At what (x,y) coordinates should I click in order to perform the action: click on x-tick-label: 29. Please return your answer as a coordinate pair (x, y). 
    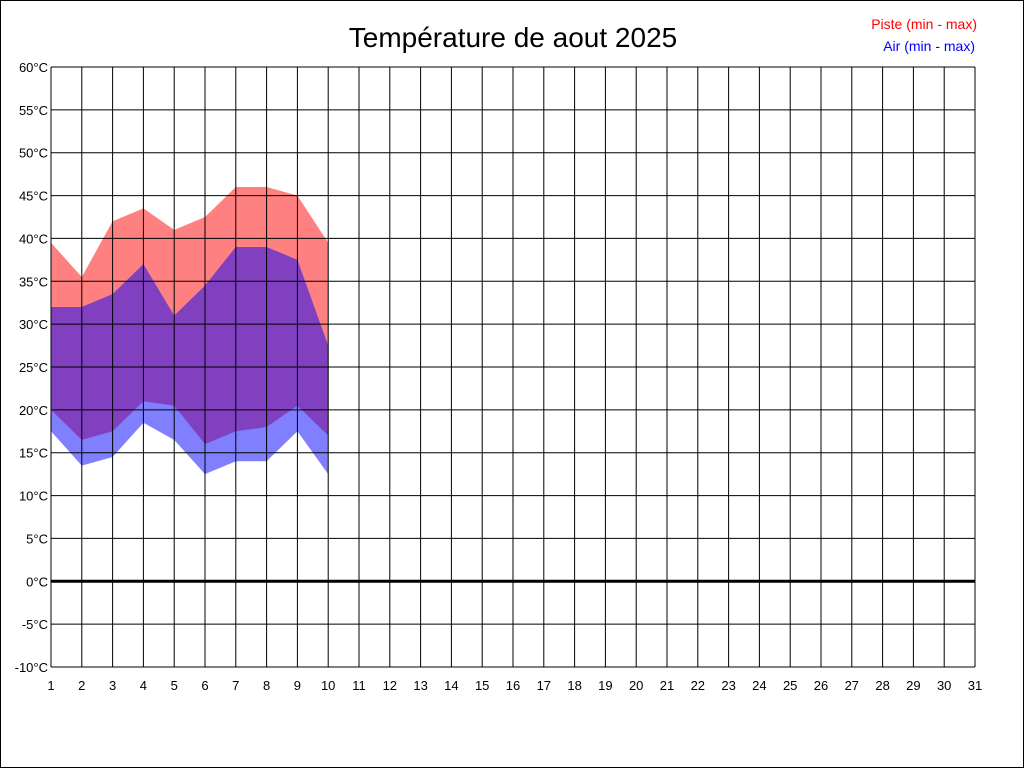
    Looking at the image, I should click on (913, 685).